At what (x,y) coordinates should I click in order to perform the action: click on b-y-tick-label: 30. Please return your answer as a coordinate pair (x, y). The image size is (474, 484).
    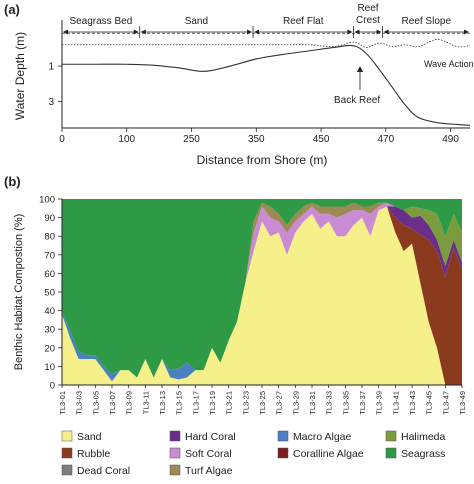
    Looking at the image, I should click on (49, 330).